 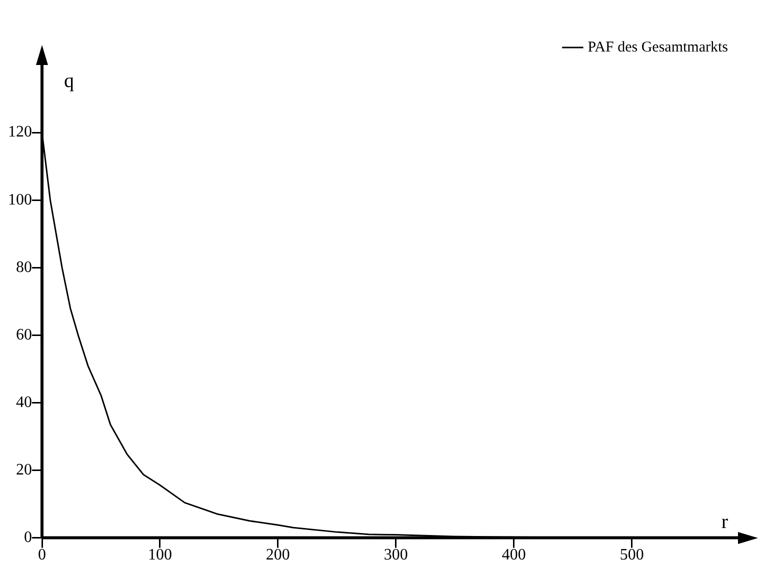 What do you see at coordinates (724, 521) in the screenshot?
I see `x-axis-title: r` at bounding box center [724, 521].